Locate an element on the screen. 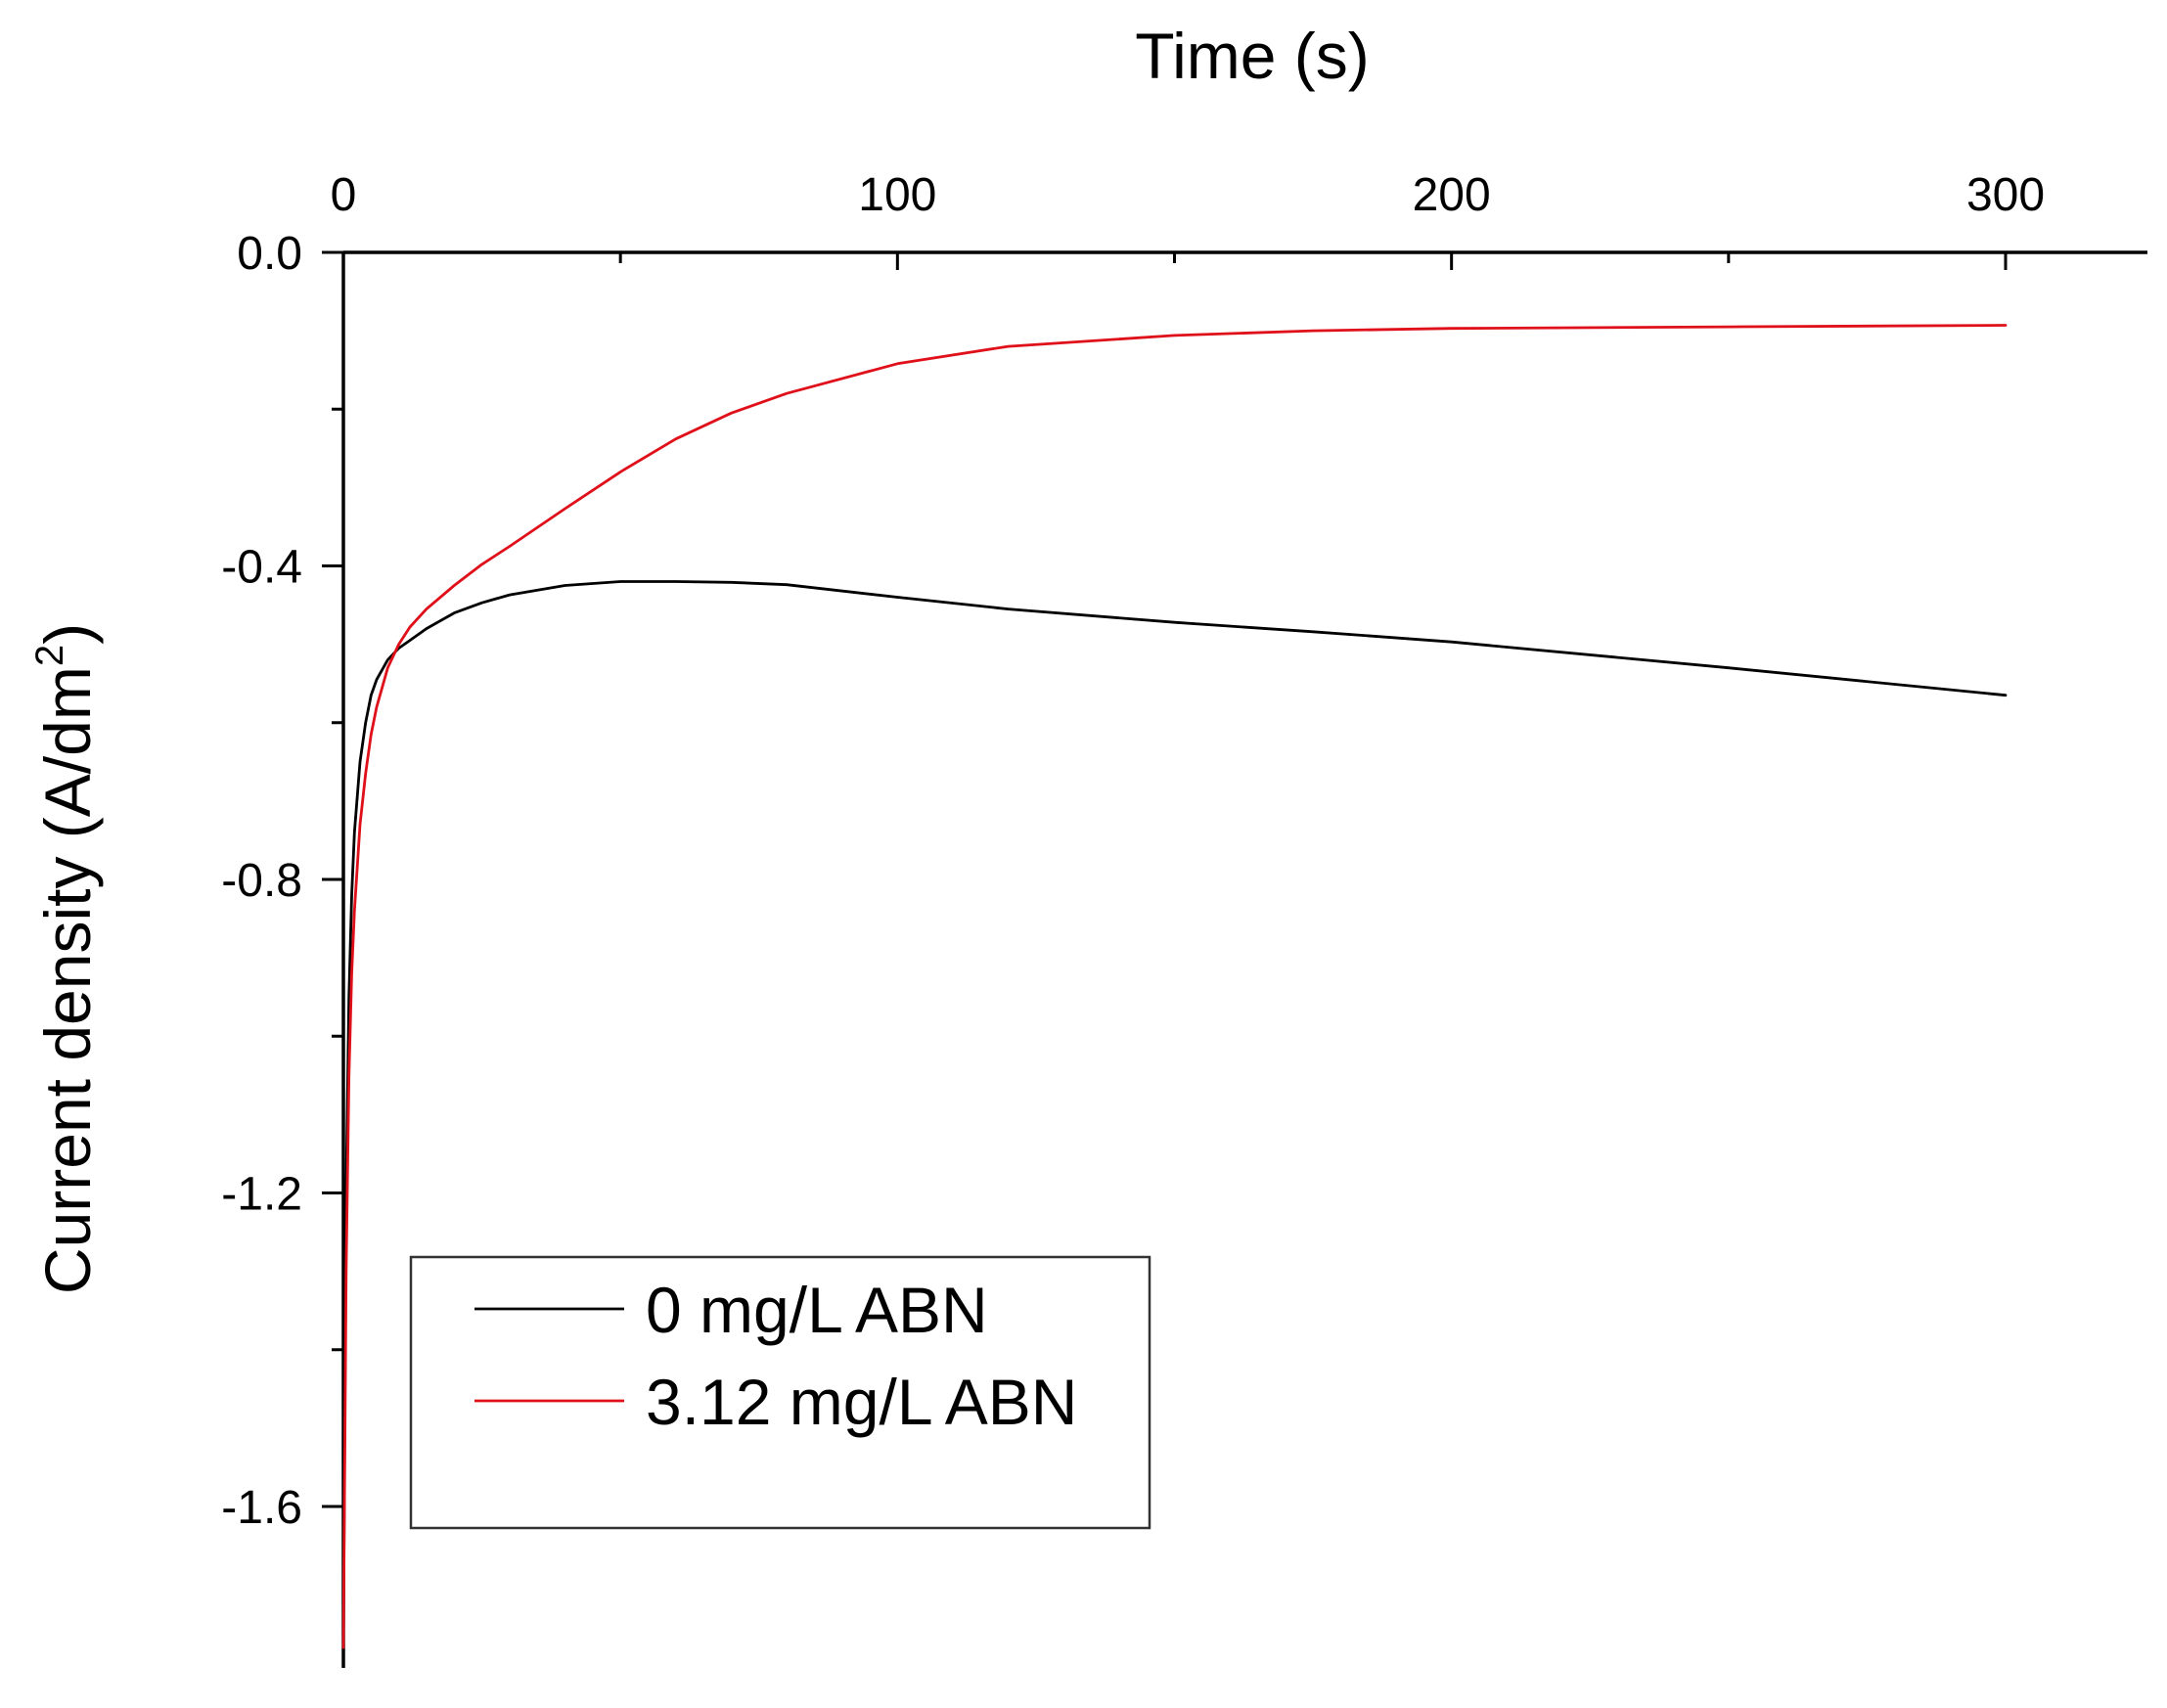  x-tick-label: 200 is located at coordinates (1452, 195).